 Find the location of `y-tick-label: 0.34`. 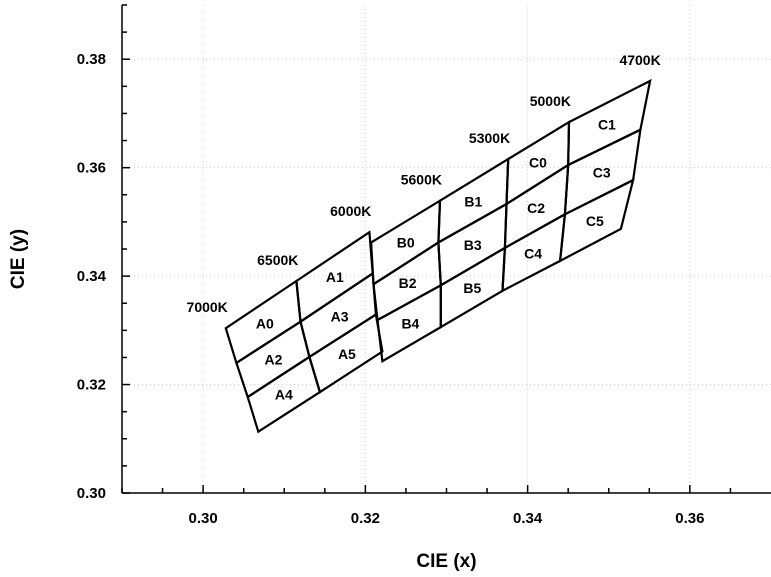

y-tick-label: 0.34 is located at coordinates (92, 276).